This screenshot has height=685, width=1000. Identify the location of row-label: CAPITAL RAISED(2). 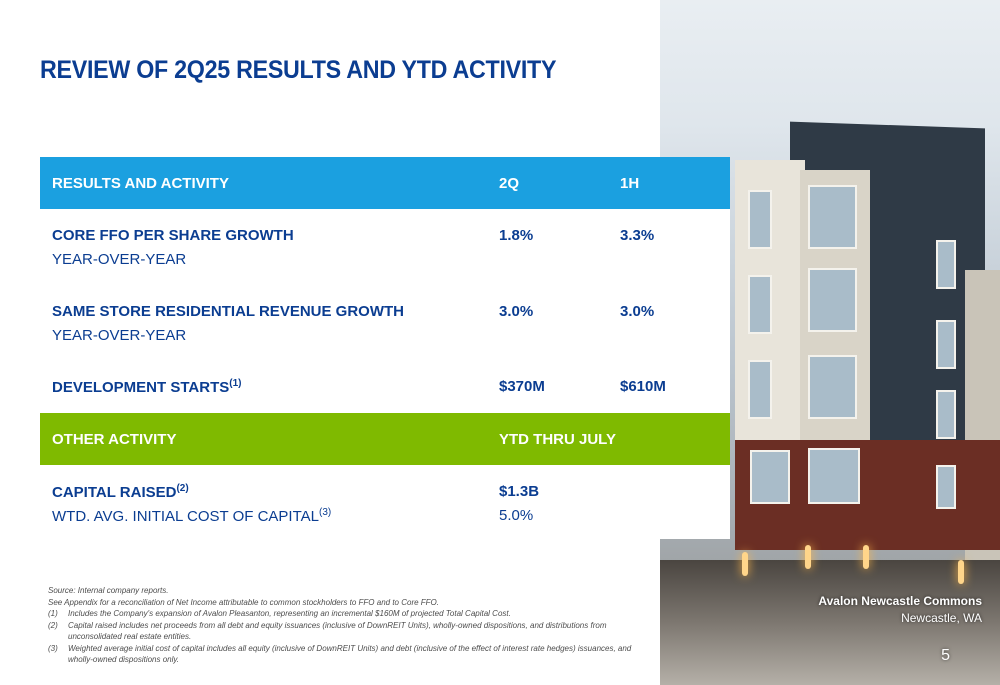
(120, 492).